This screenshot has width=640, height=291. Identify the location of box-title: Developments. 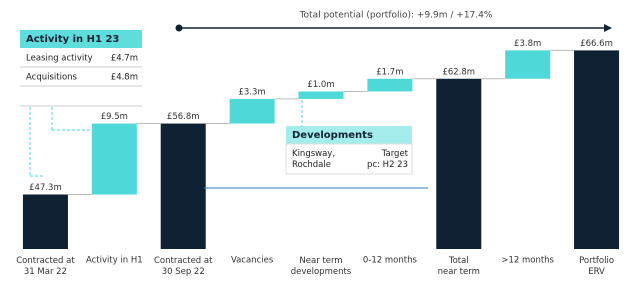
(332, 135).